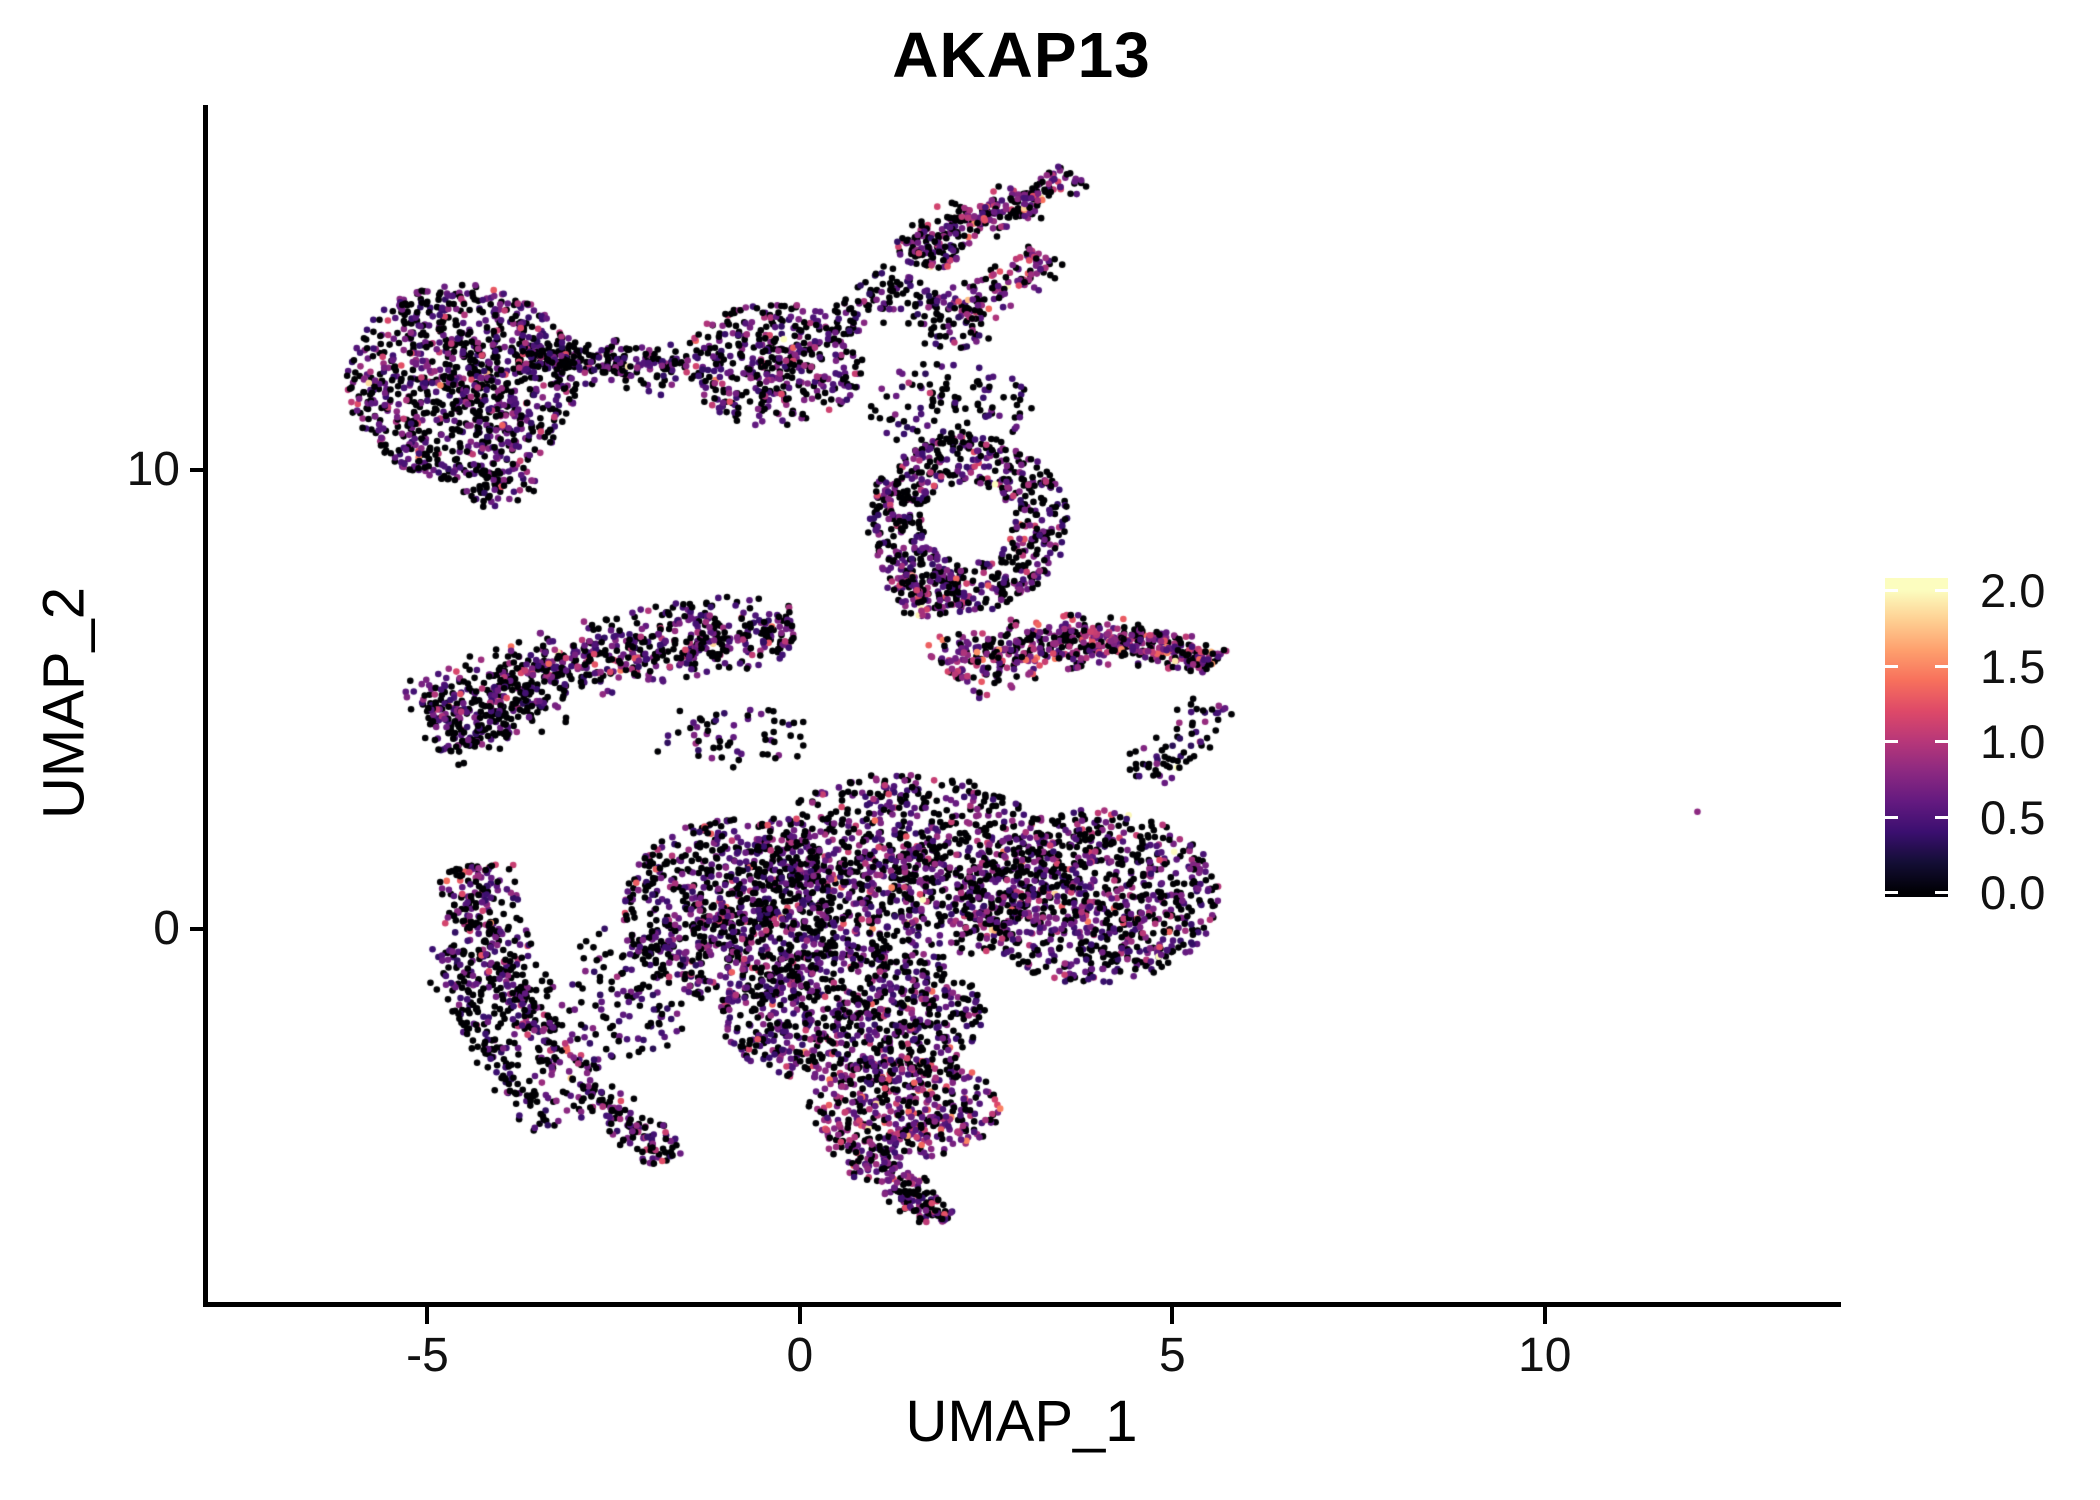 This screenshot has width=2100, height=1500. What do you see at coordinates (1021, 1421) in the screenshot?
I see `x-axis-title: UMAP_1` at bounding box center [1021, 1421].